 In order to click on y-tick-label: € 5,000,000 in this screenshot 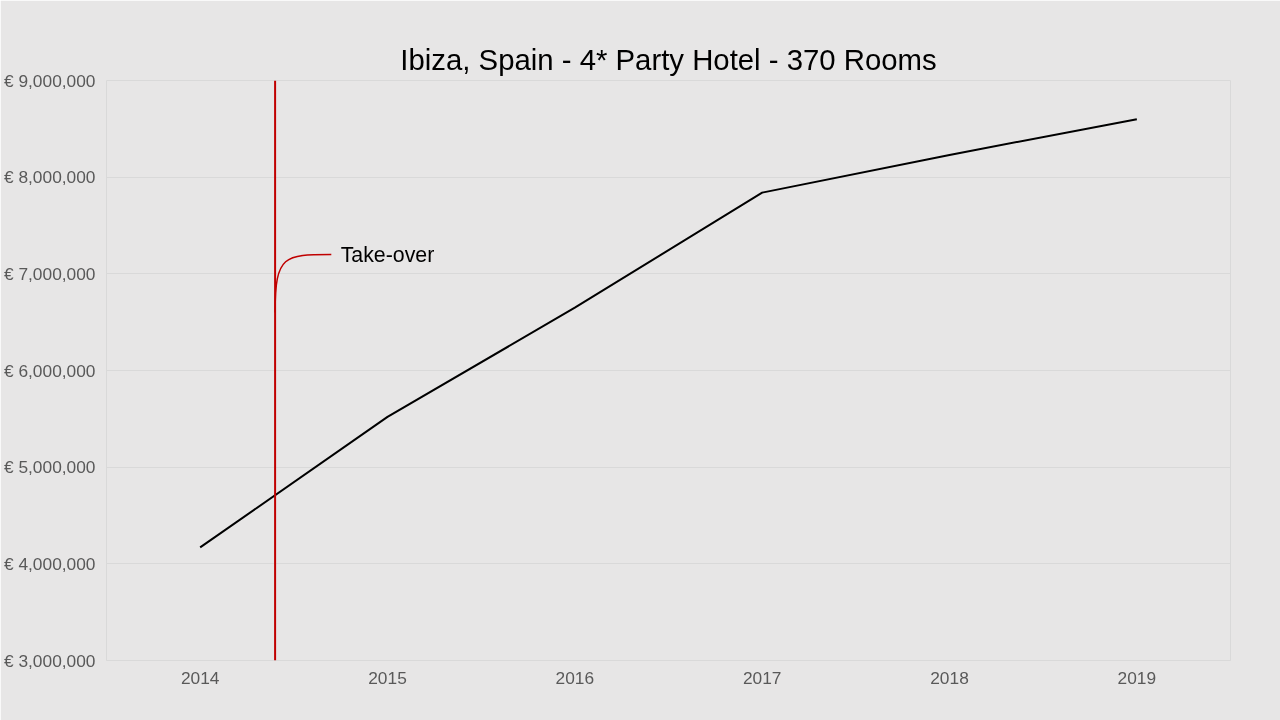, I will do `click(49, 467)`.